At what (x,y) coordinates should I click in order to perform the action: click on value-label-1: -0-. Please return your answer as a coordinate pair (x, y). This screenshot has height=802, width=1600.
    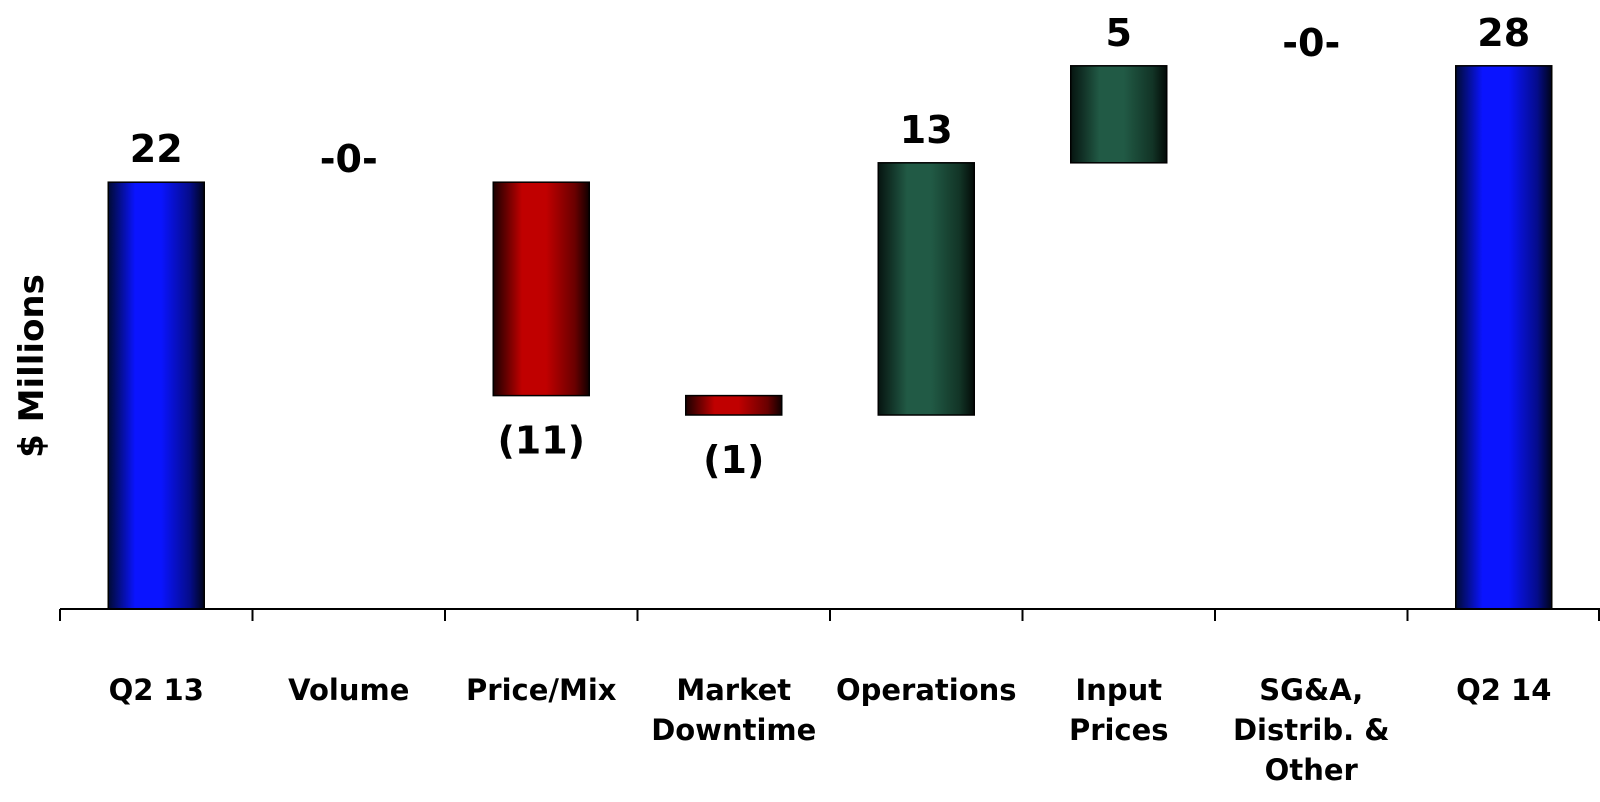
    Looking at the image, I should click on (349, 159).